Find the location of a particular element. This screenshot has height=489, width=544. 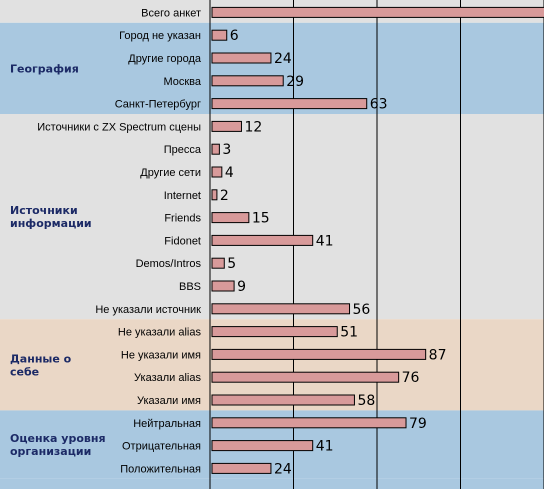

value-label: 87 is located at coordinates (438, 355).